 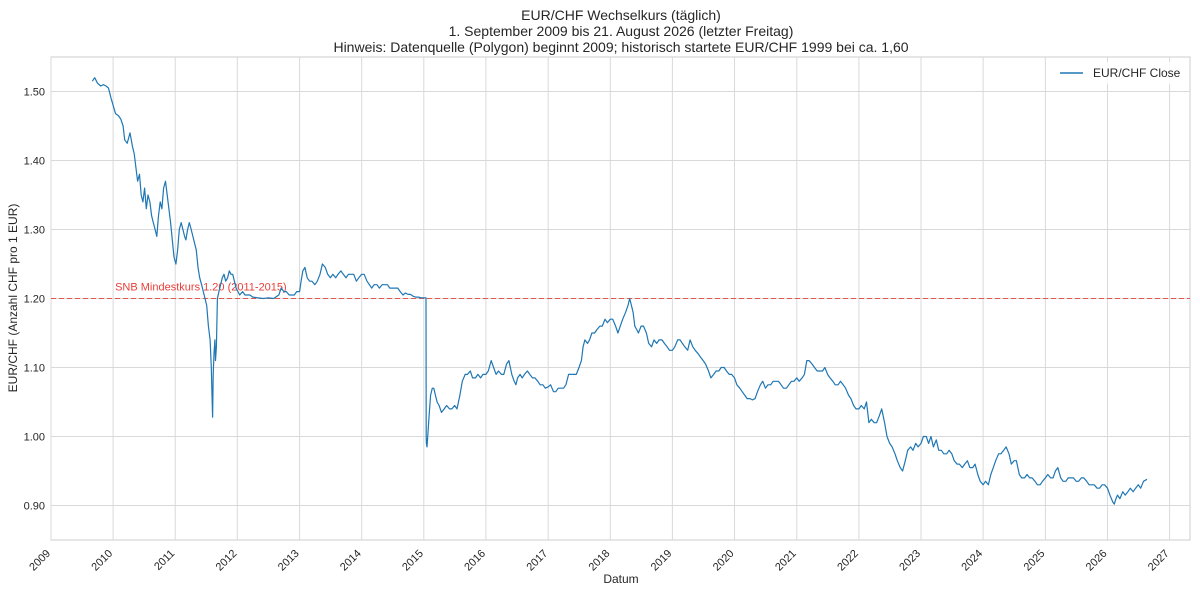 I want to click on y-tick-label: 0.90, so click(x=34, y=507).